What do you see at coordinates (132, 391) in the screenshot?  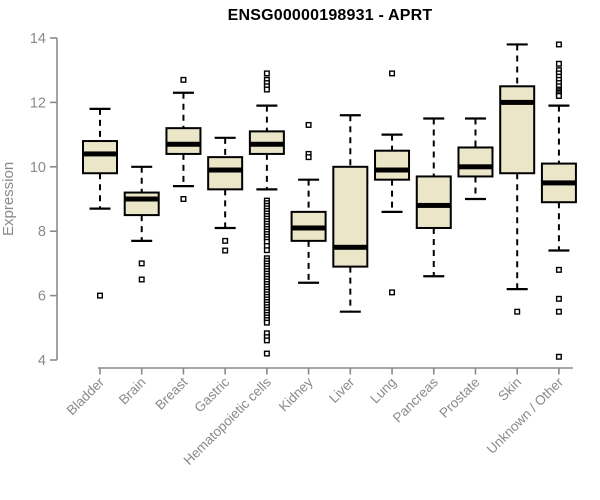 I see `x-tick-label-brain: Brain` at bounding box center [132, 391].